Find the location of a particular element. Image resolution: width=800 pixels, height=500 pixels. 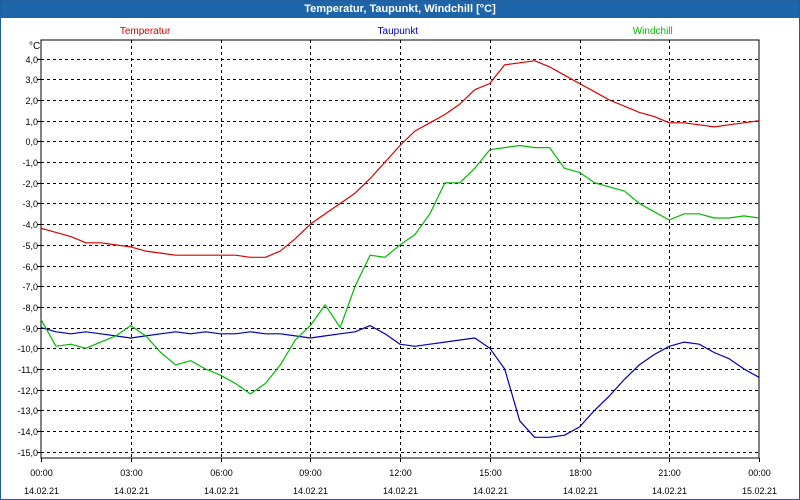

legend: Temperatur Taupunkt Windchill is located at coordinates (396, 31).